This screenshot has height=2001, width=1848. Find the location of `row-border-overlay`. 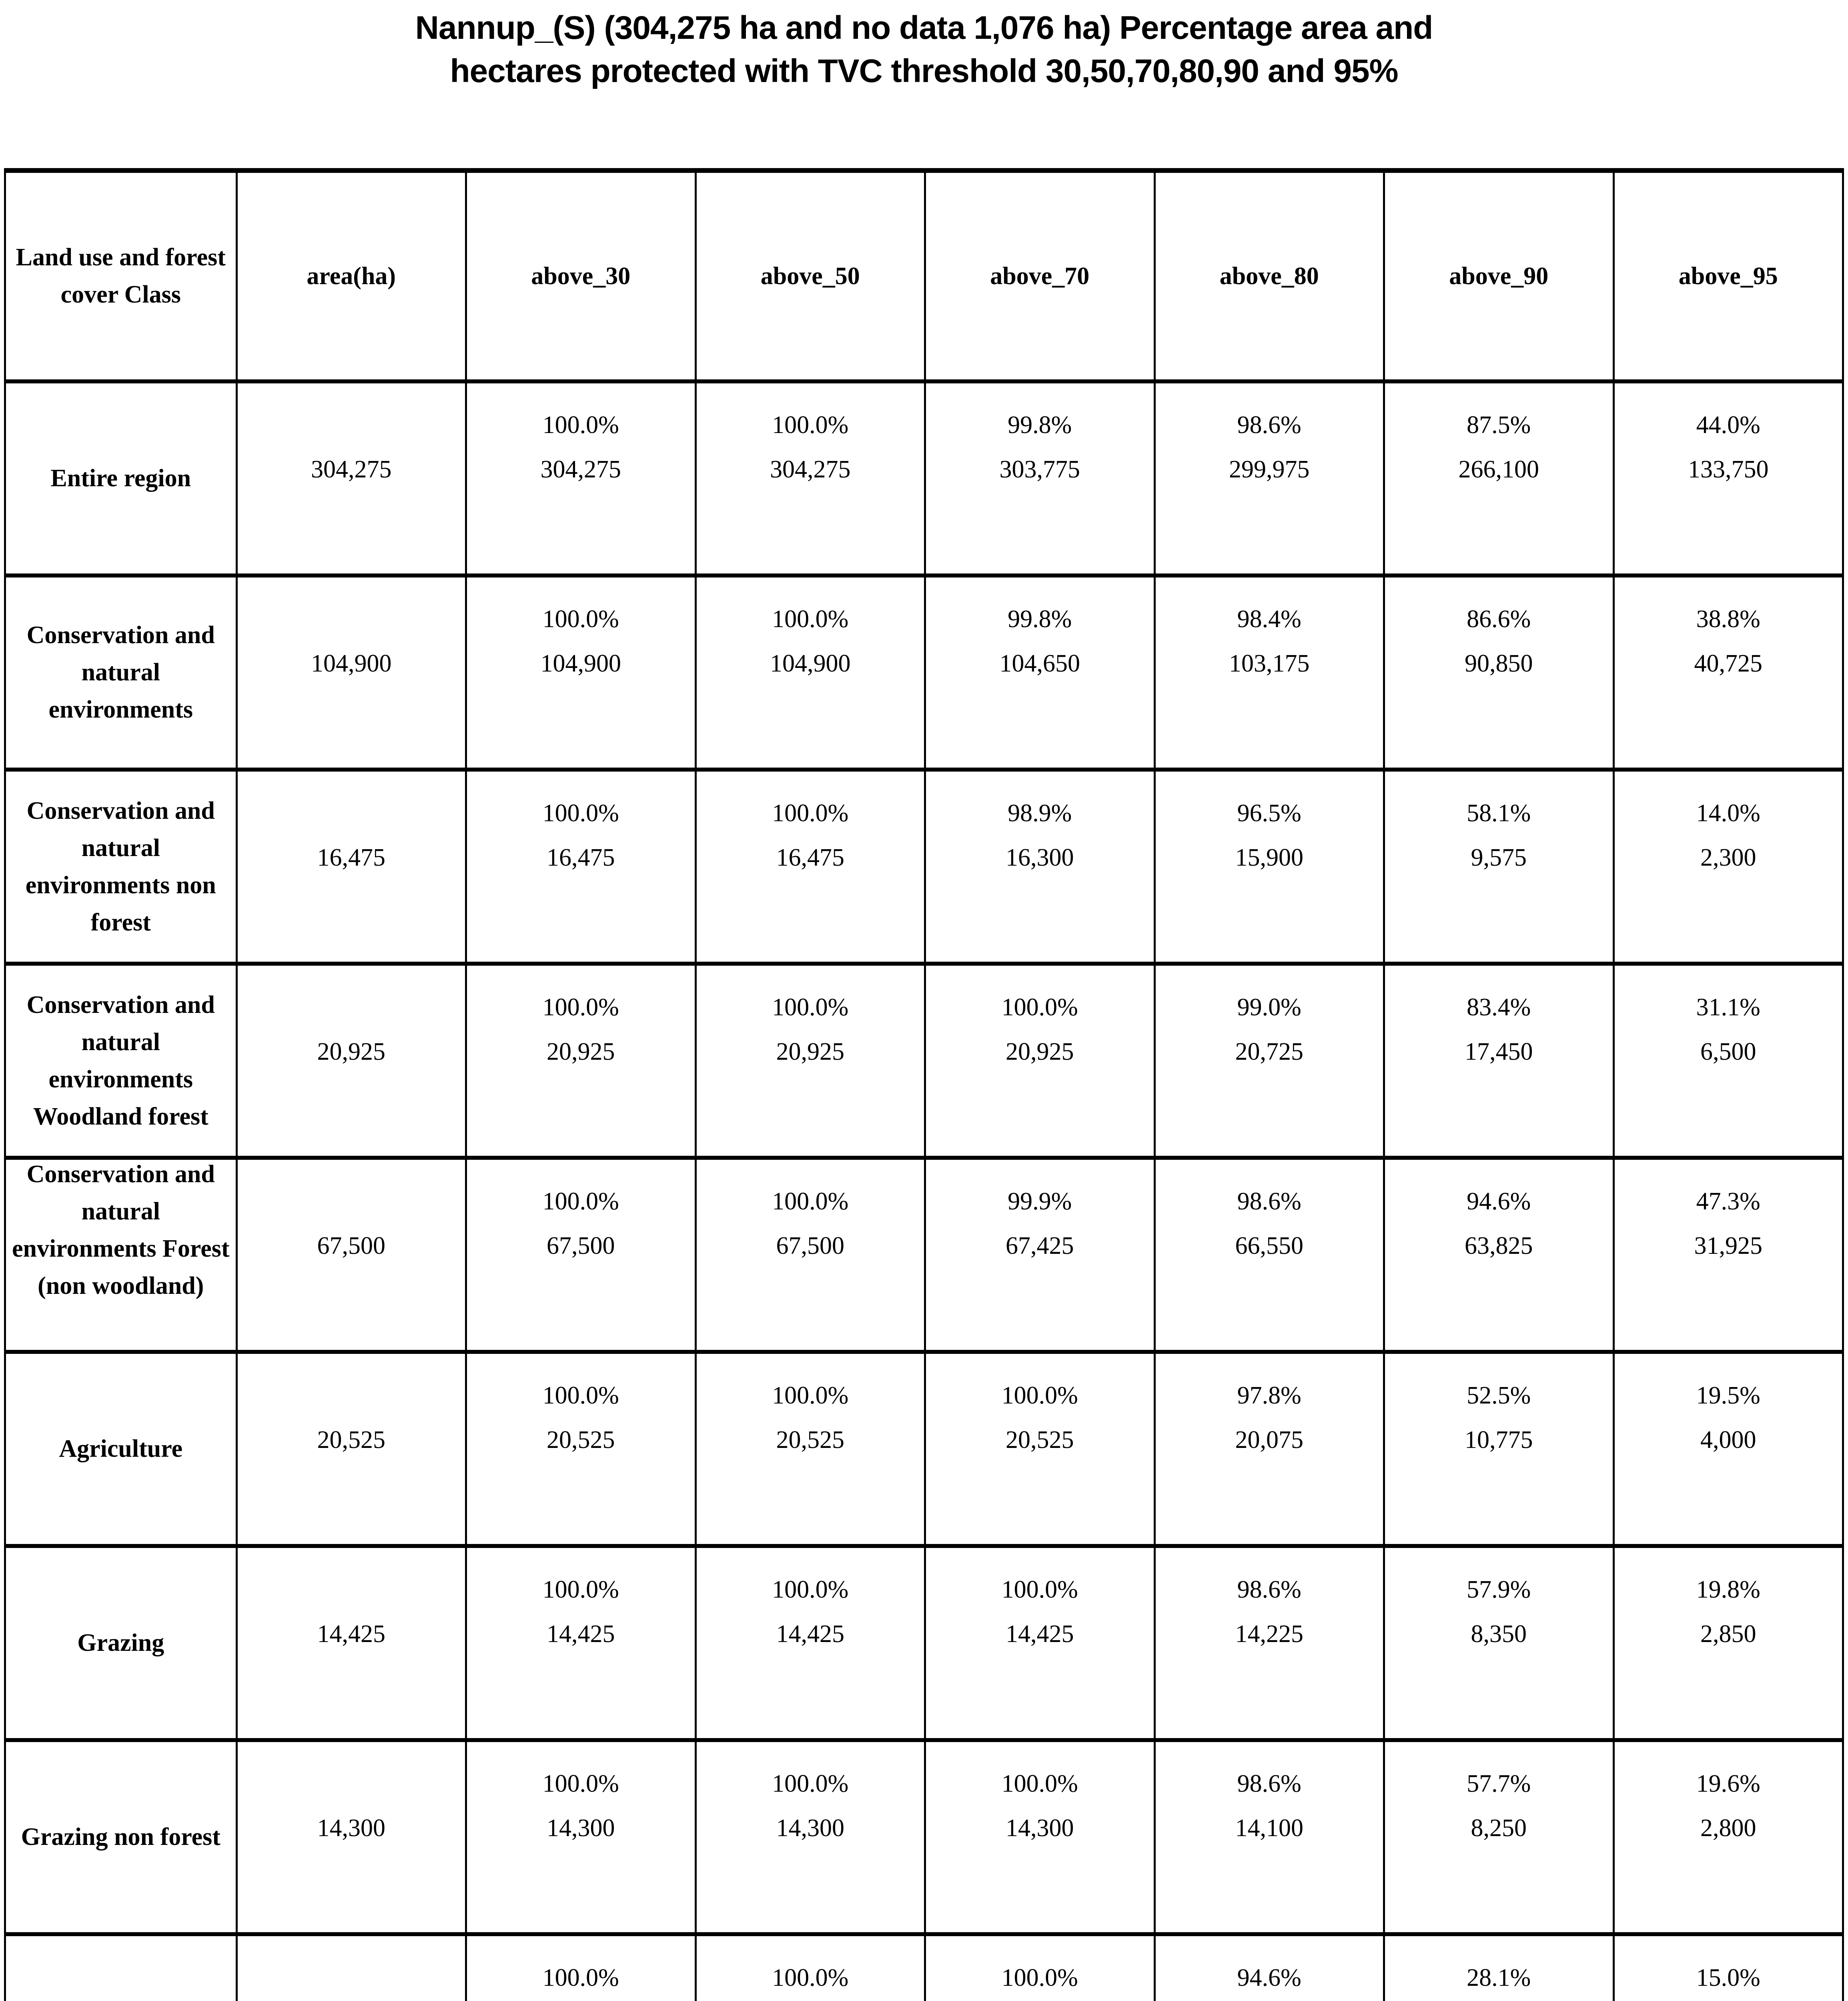

row-border-overlay is located at coordinates (924, 1158).